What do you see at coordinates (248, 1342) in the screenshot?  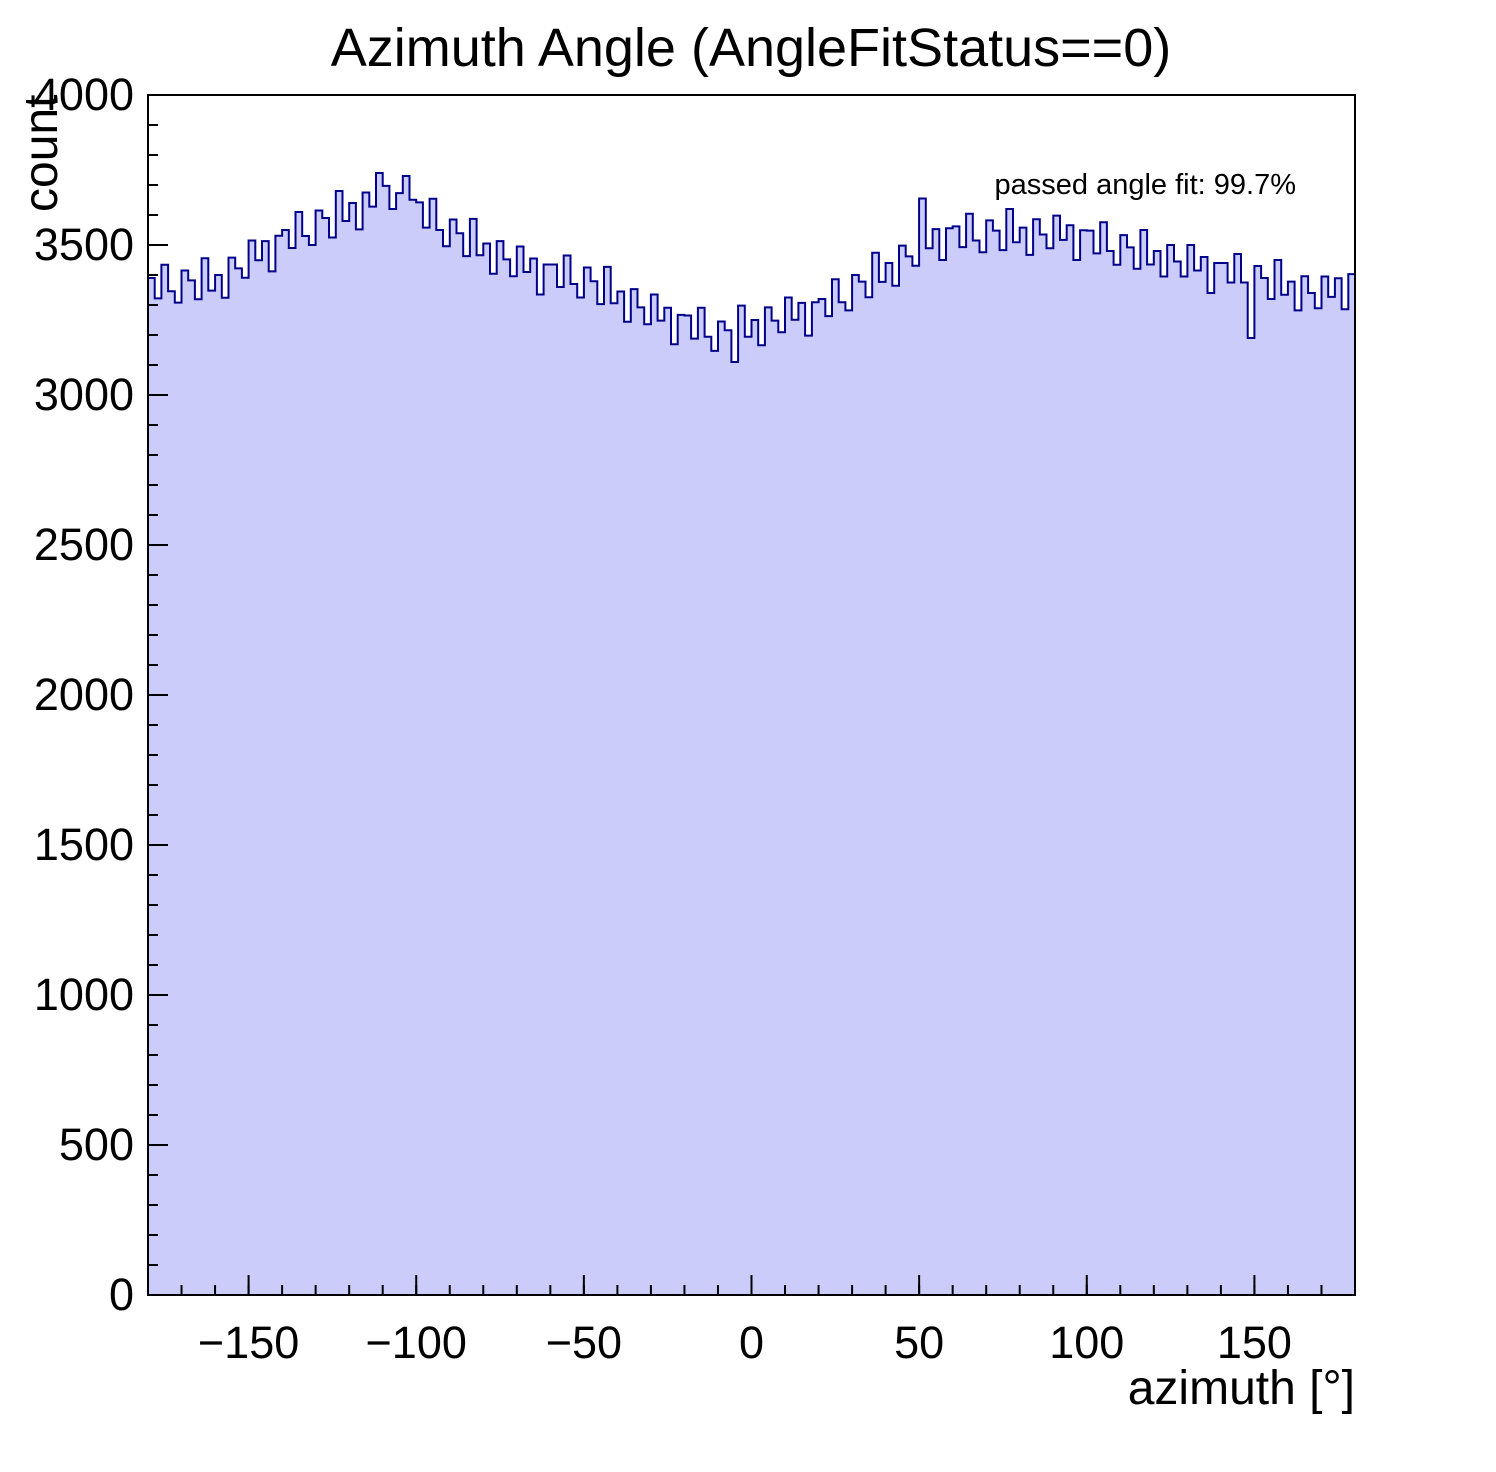 I see `x-tick-label: −150` at bounding box center [248, 1342].